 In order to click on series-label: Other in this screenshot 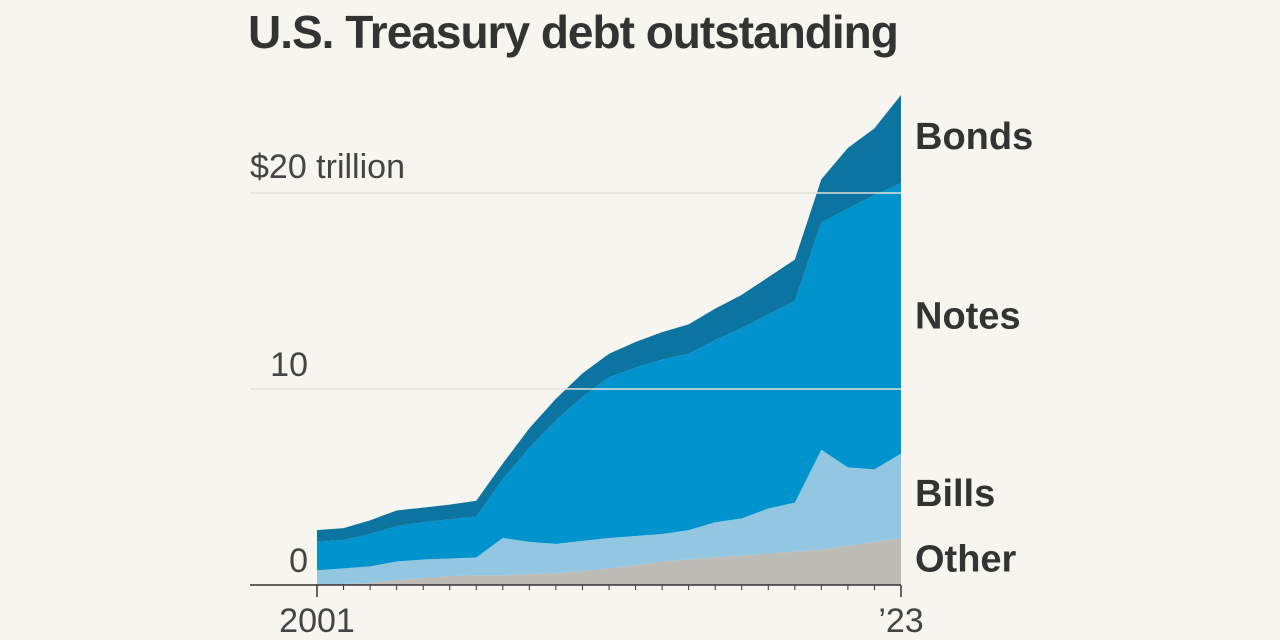, I will do `click(966, 560)`.